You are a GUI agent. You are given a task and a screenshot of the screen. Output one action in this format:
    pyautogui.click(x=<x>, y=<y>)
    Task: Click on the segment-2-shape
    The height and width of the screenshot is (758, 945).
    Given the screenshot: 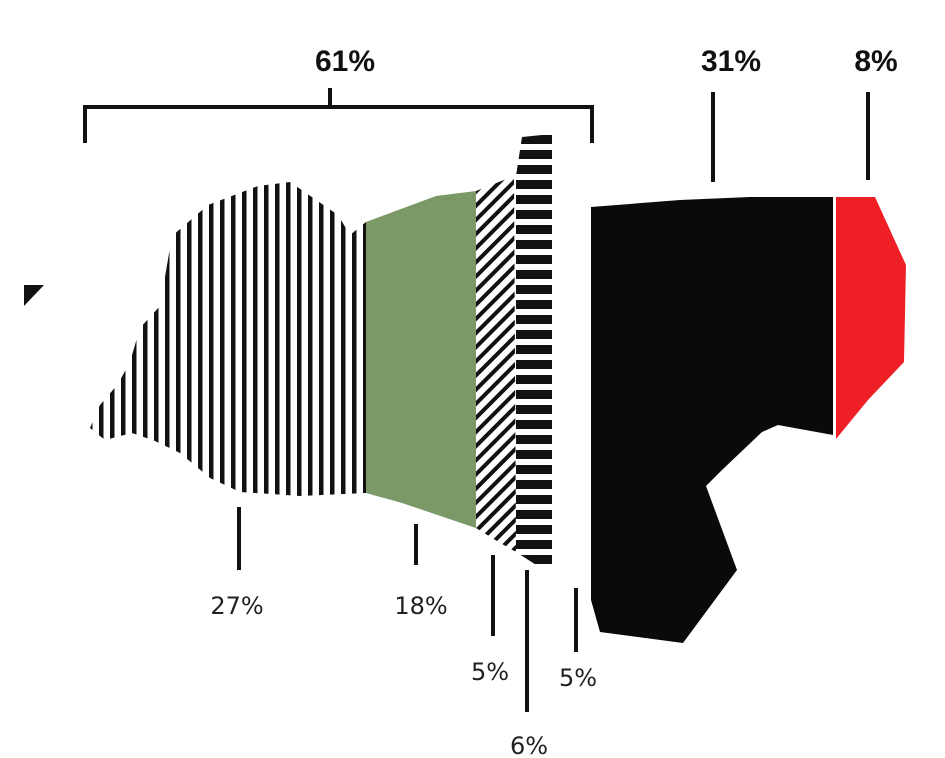 What is the action you would take?
    pyautogui.click(x=421, y=359)
    